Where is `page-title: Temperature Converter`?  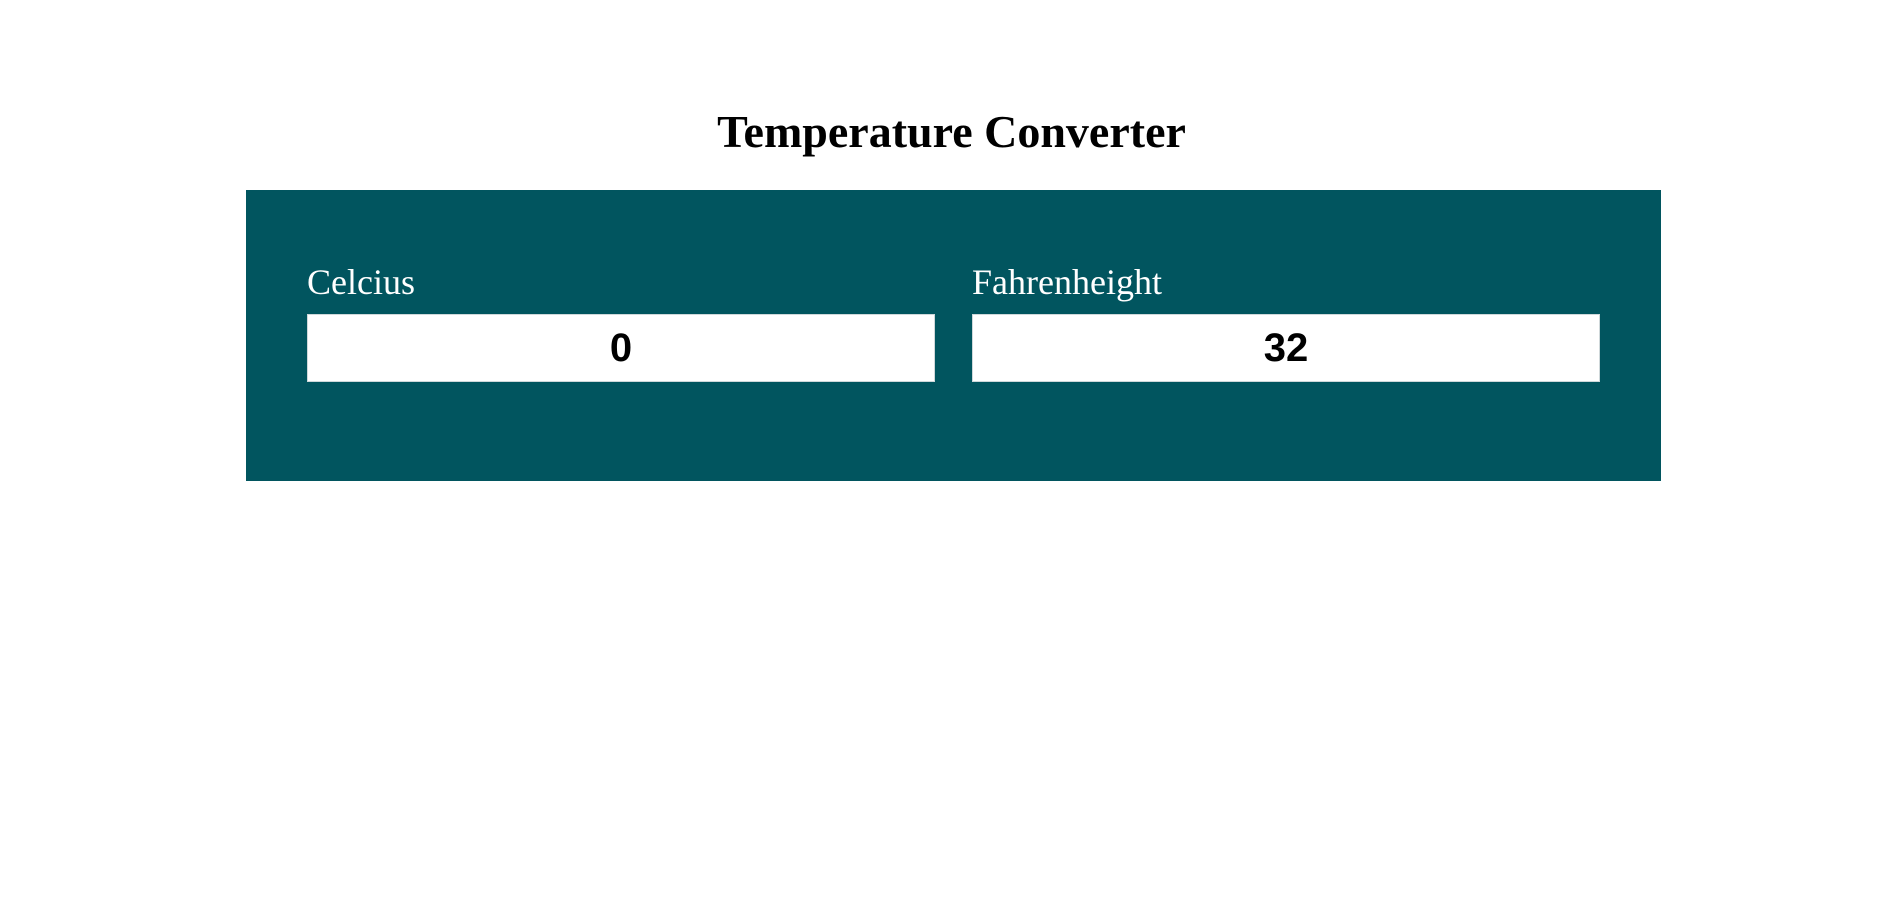
page-title: Temperature Converter is located at coordinates (951, 131).